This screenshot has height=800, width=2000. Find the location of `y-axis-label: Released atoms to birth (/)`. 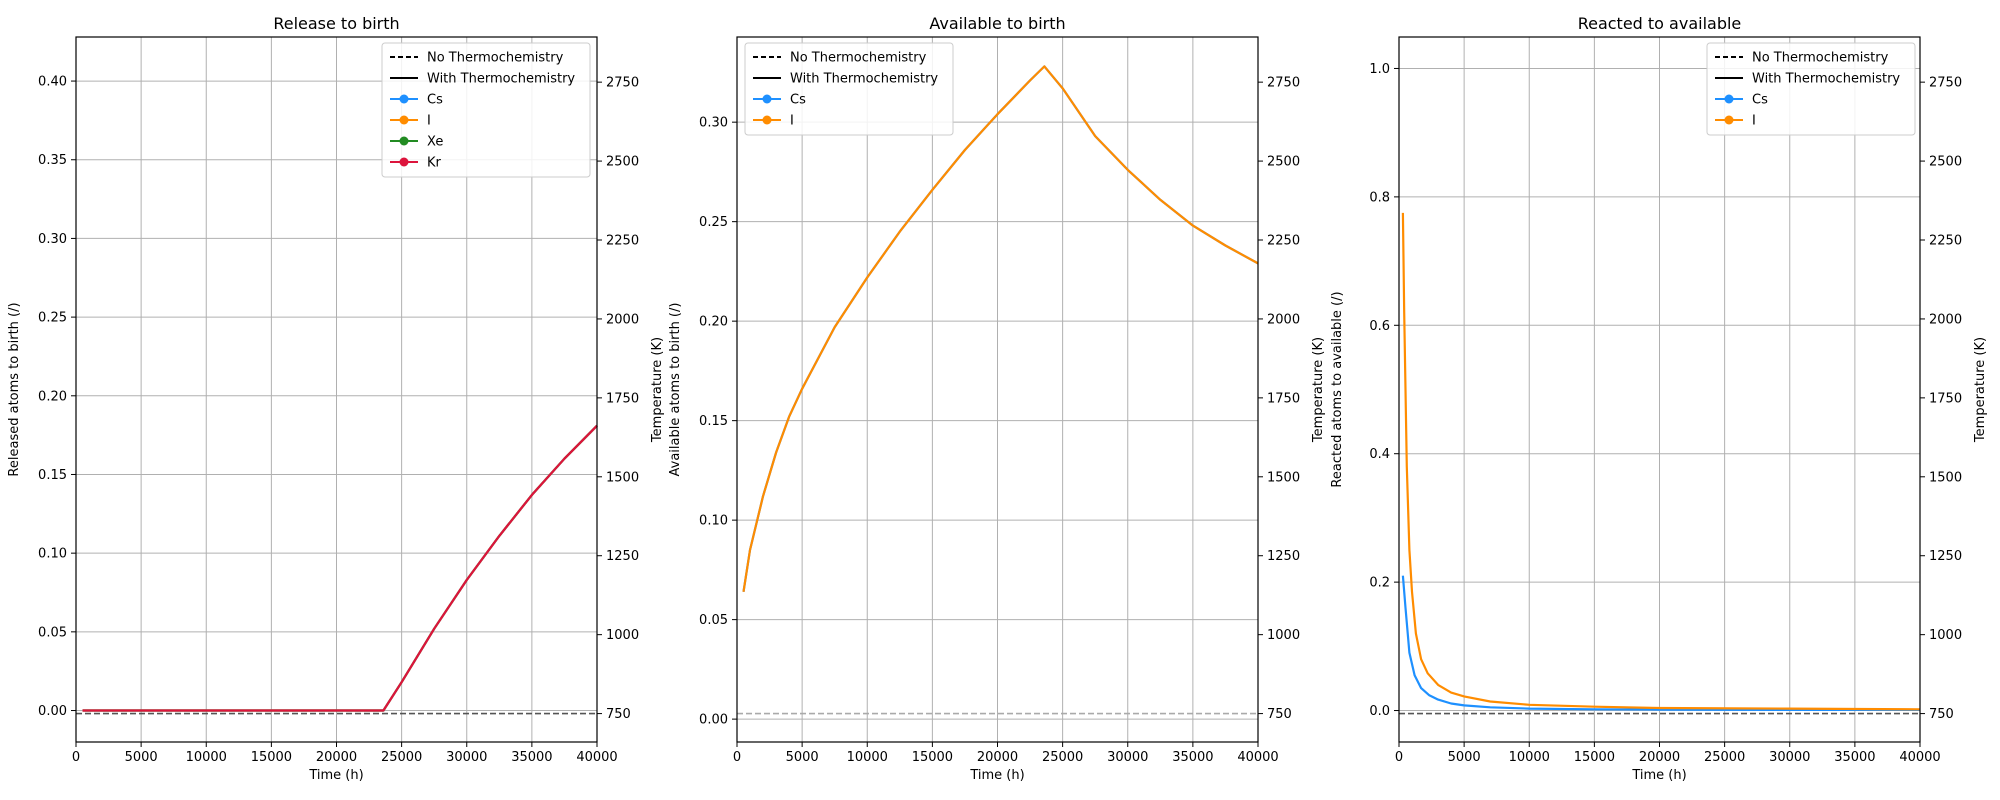

y-axis-label: Released atoms to birth (/) is located at coordinates (14, 389).